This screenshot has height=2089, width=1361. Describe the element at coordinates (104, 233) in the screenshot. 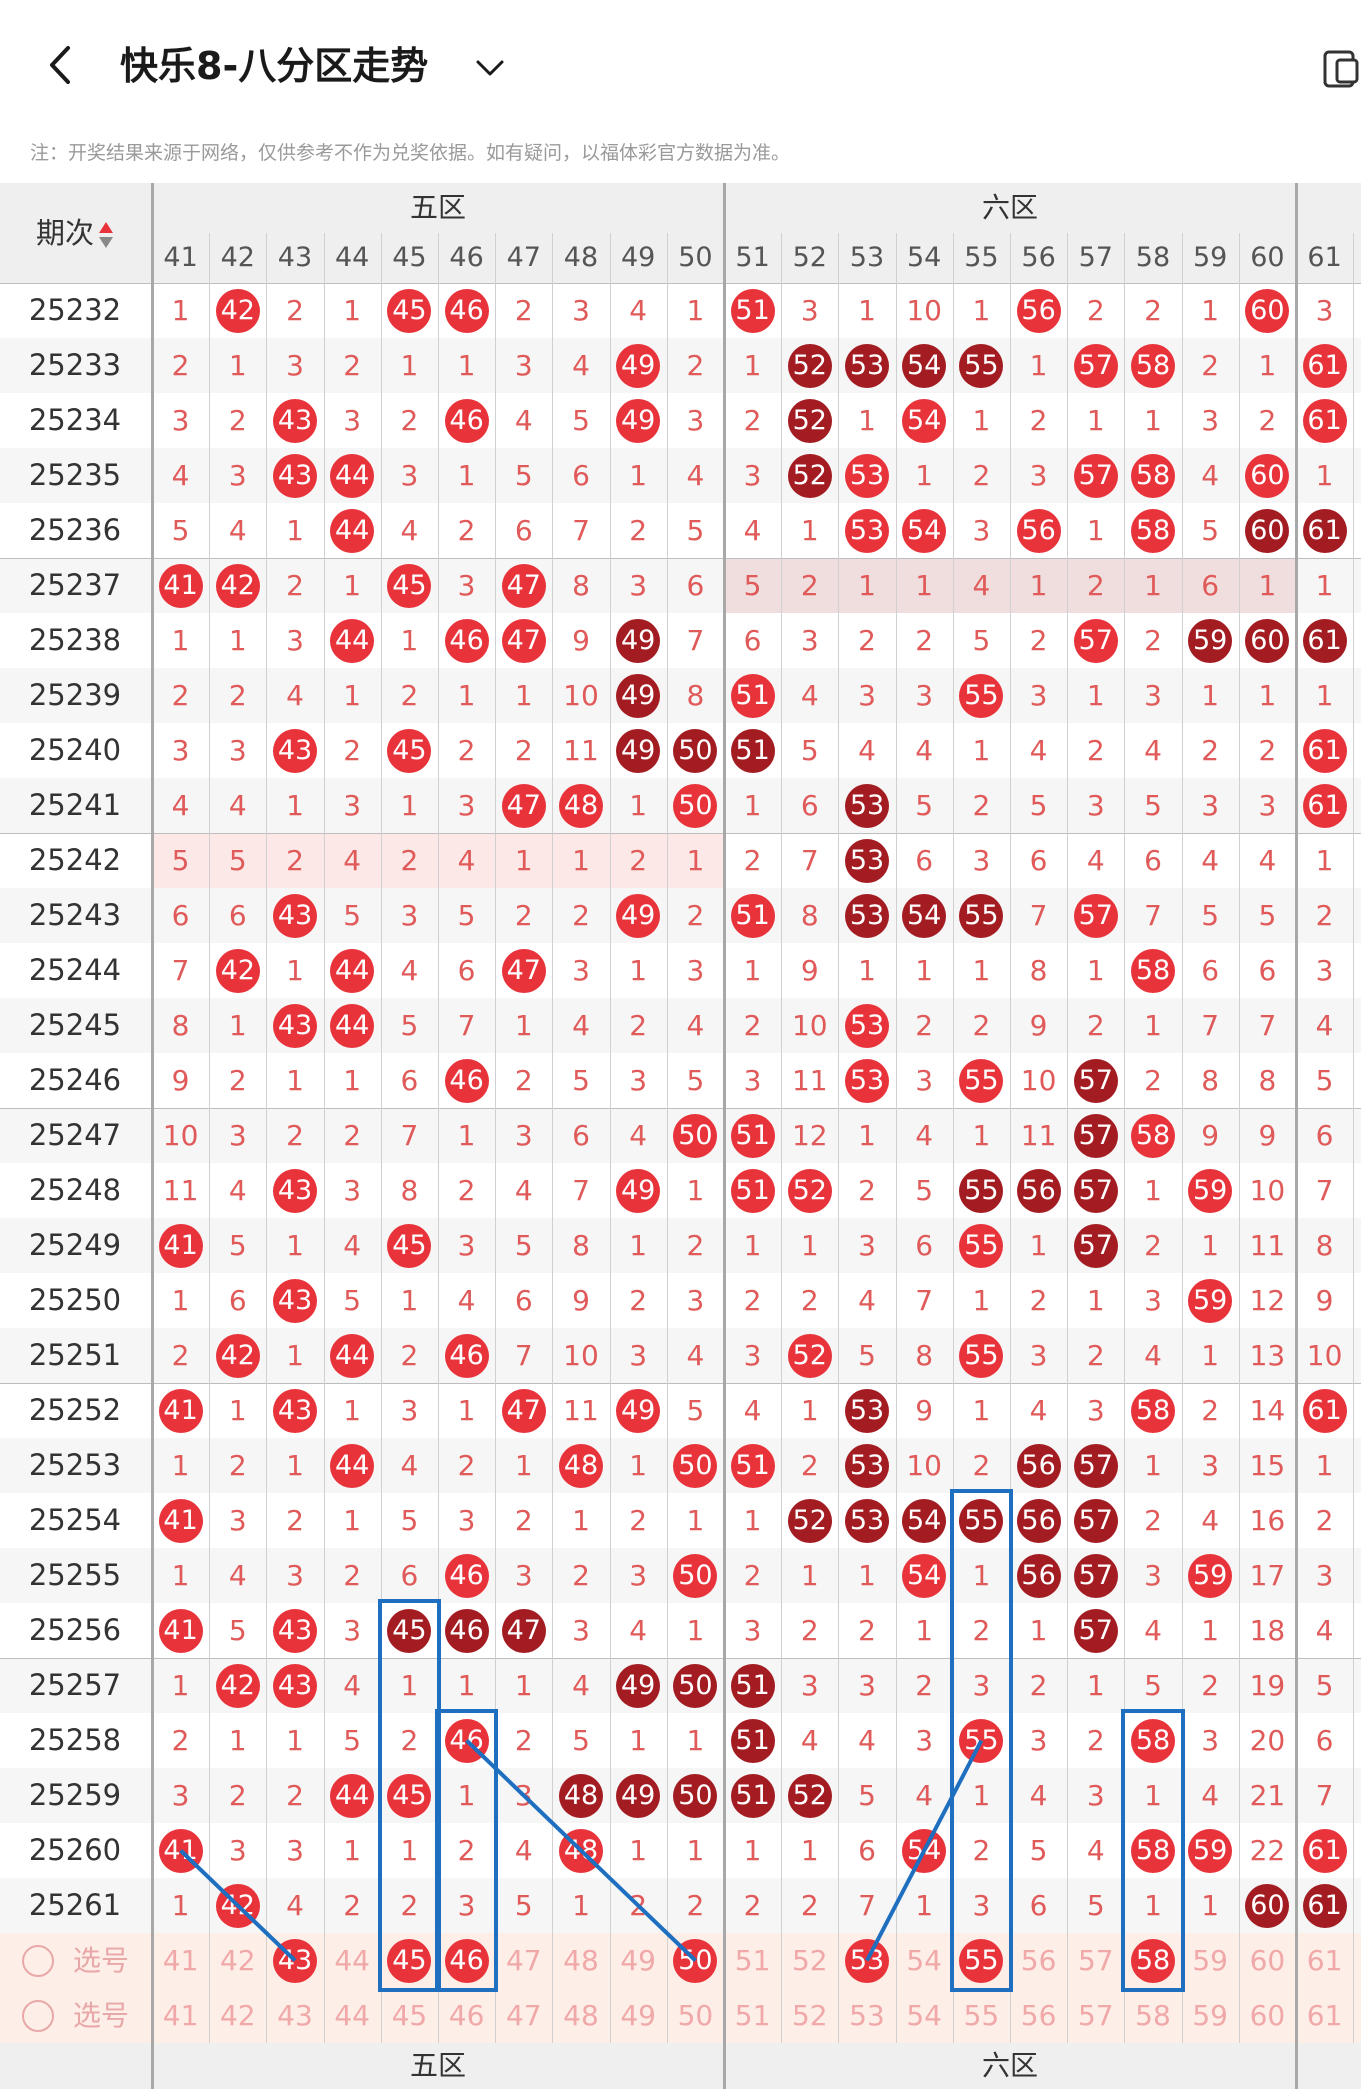

I see `sort-arrows-icon` at that location.